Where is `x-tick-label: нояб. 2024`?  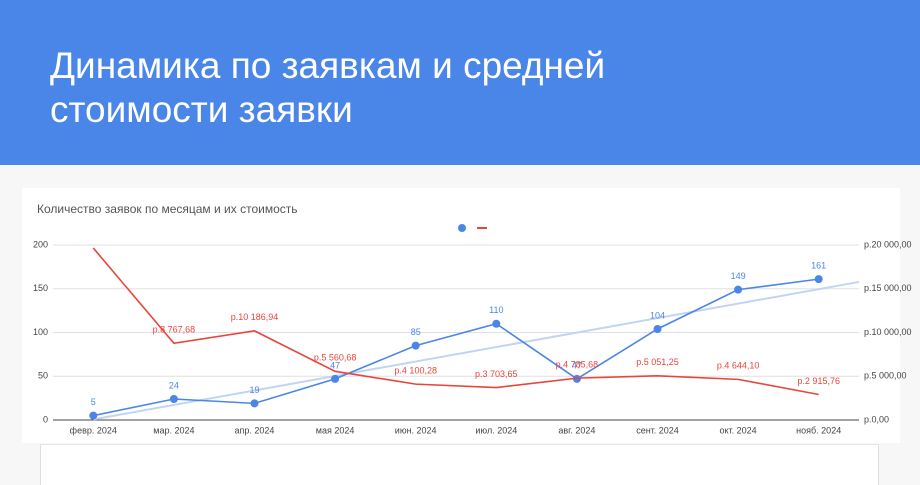 x-tick-label: нояб. 2024 is located at coordinates (818, 430).